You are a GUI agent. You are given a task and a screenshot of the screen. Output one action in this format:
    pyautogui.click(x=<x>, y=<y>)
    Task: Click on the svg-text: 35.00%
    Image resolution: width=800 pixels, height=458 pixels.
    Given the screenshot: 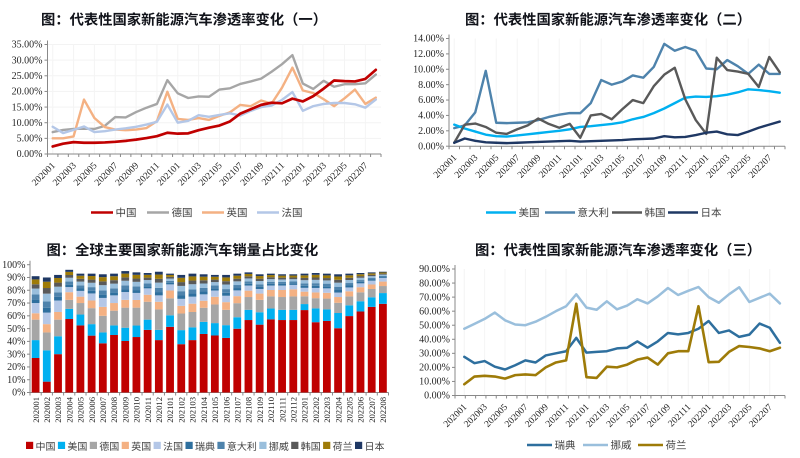 What is the action you would take?
    pyautogui.click(x=27, y=45)
    